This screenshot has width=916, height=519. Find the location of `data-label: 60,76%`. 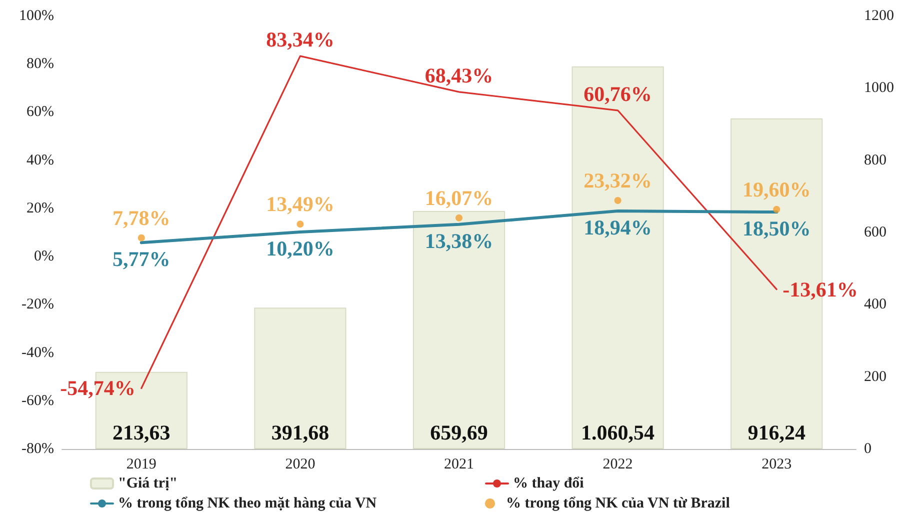

data-label: 60,76% is located at coordinates (618, 94).